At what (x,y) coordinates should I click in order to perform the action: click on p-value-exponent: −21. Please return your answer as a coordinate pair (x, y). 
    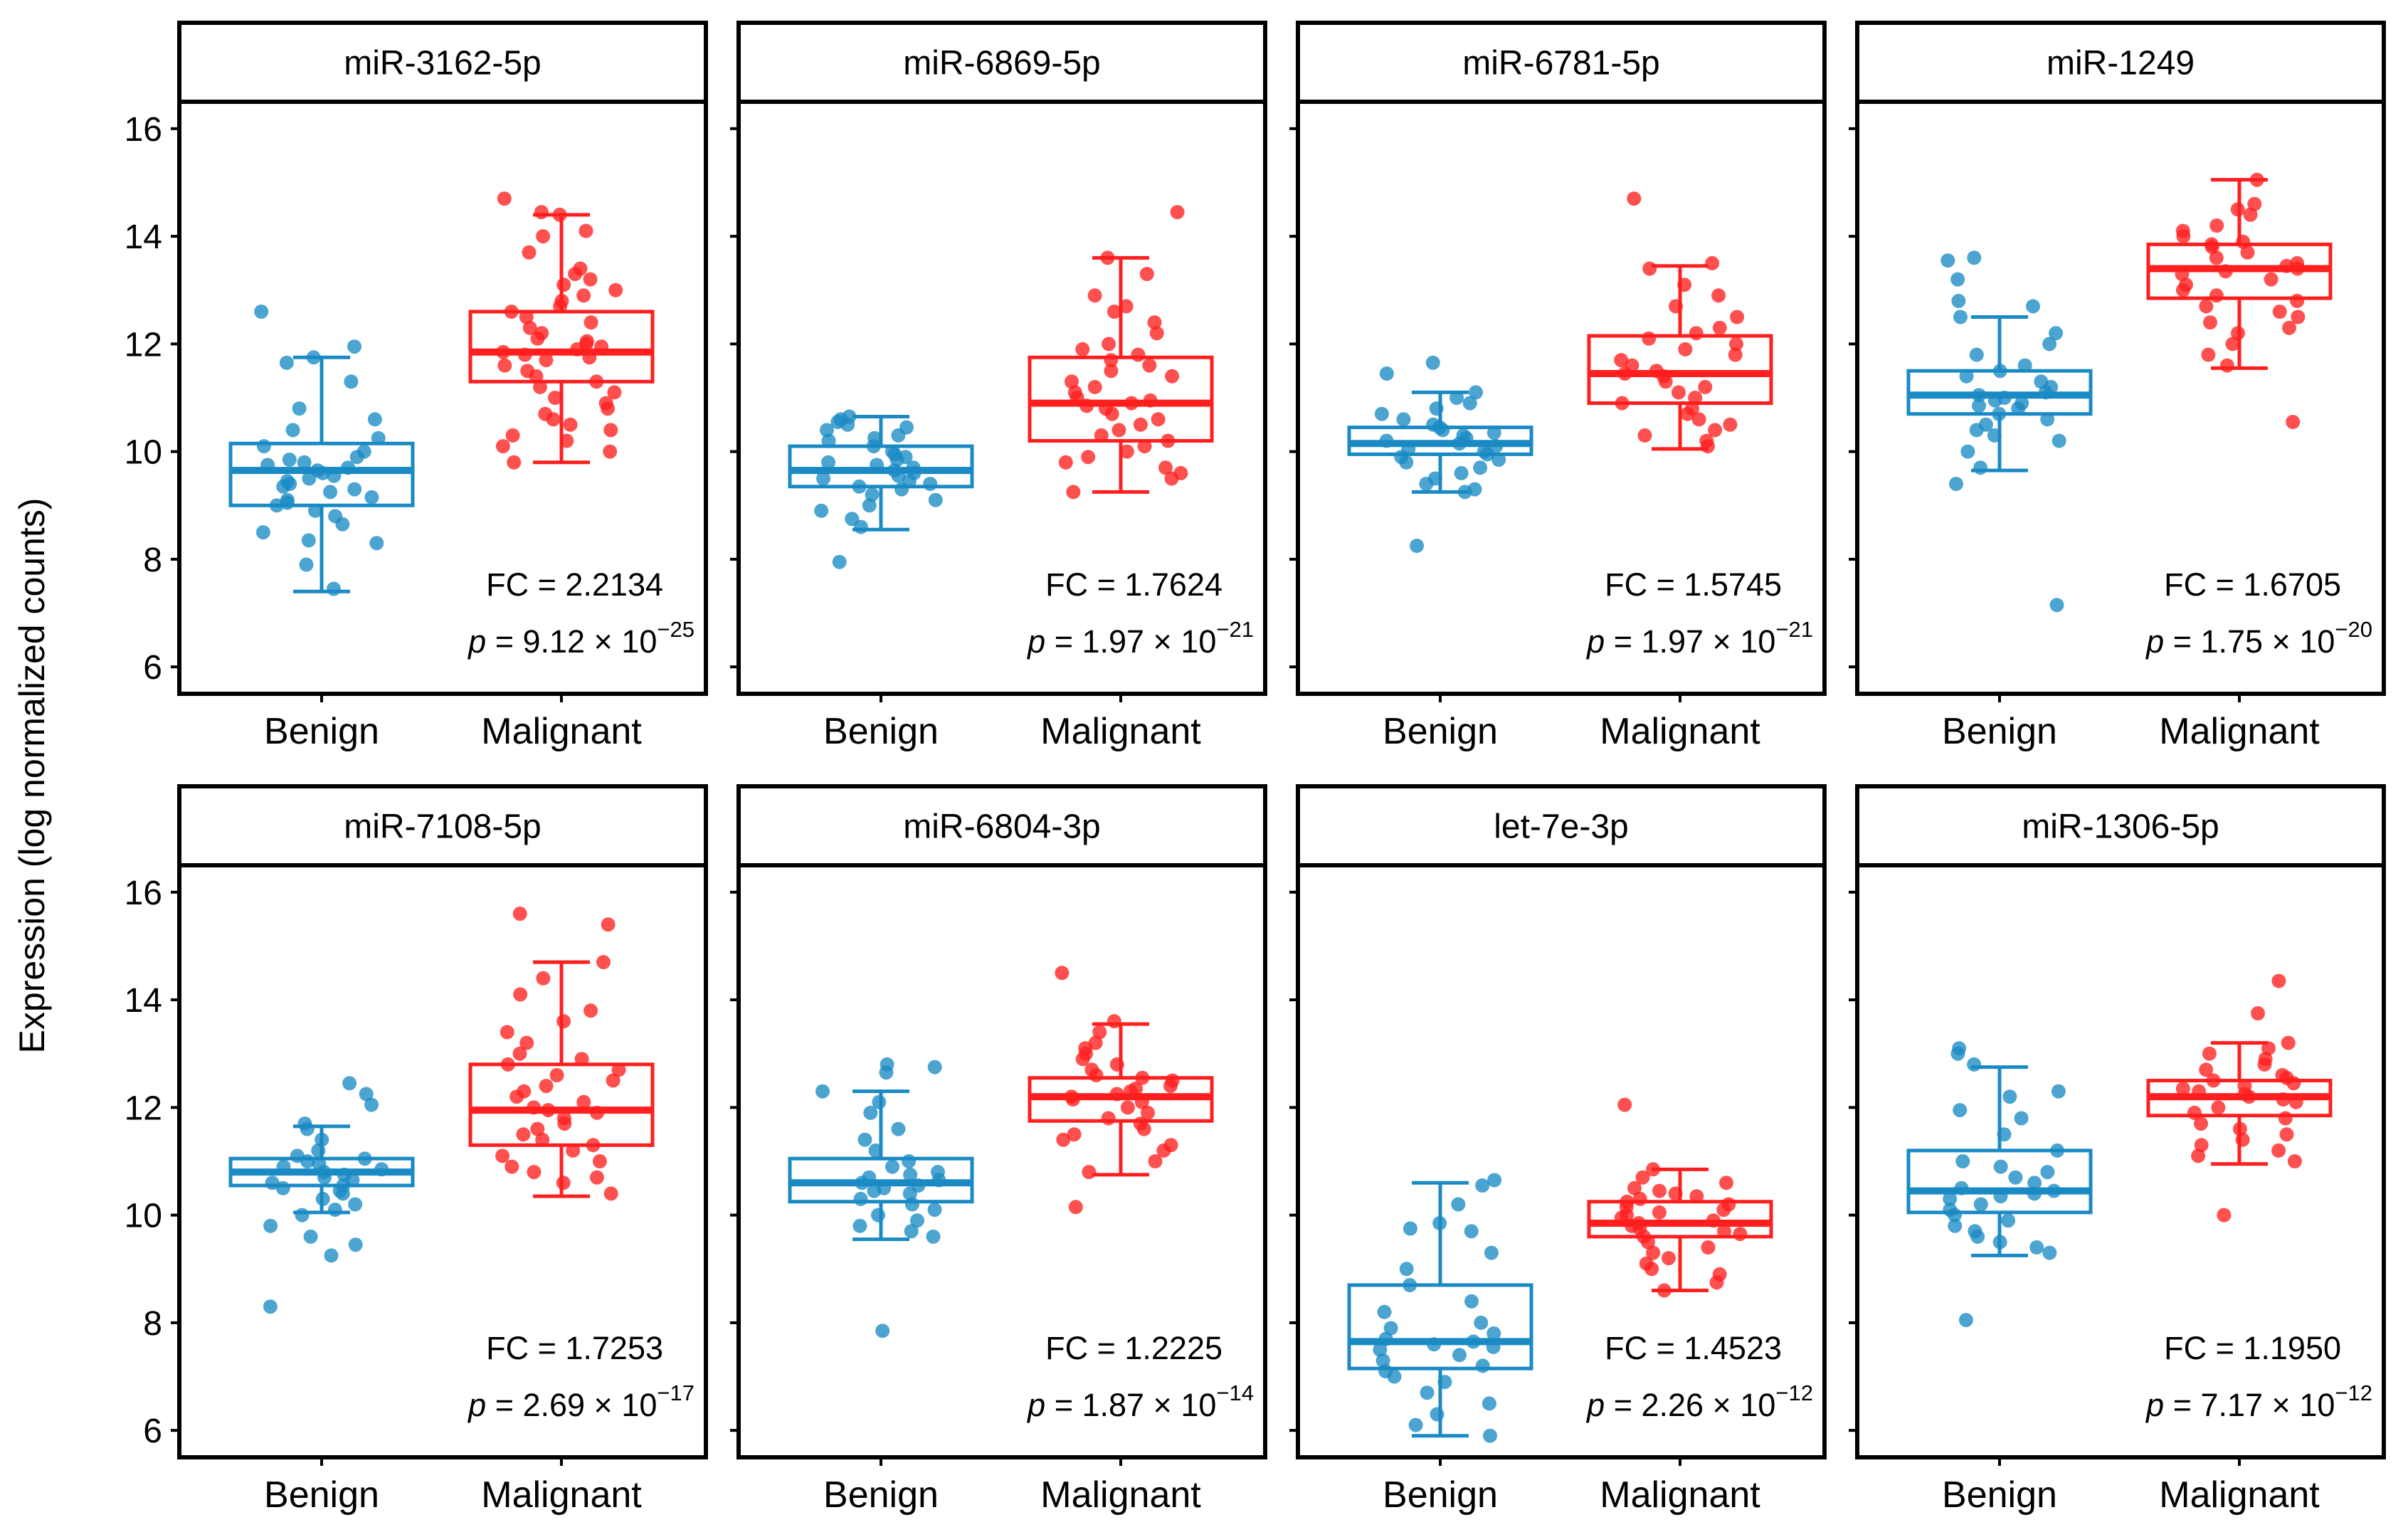
    Looking at the image, I should click on (1794, 629).